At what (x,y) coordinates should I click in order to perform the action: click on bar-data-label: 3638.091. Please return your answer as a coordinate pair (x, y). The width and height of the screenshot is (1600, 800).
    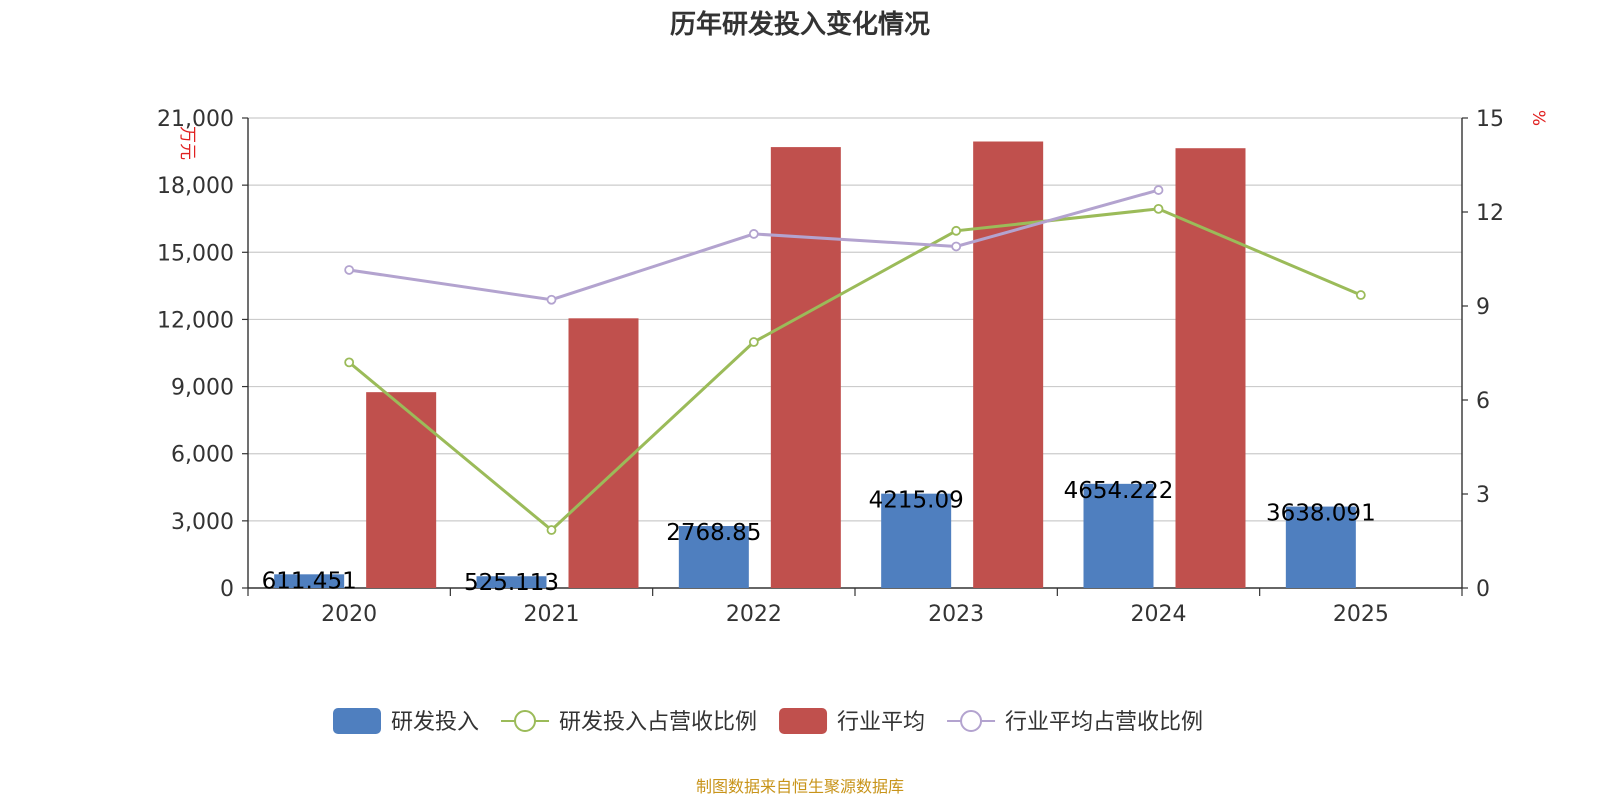
    Looking at the image, I should click on (1321, 514).